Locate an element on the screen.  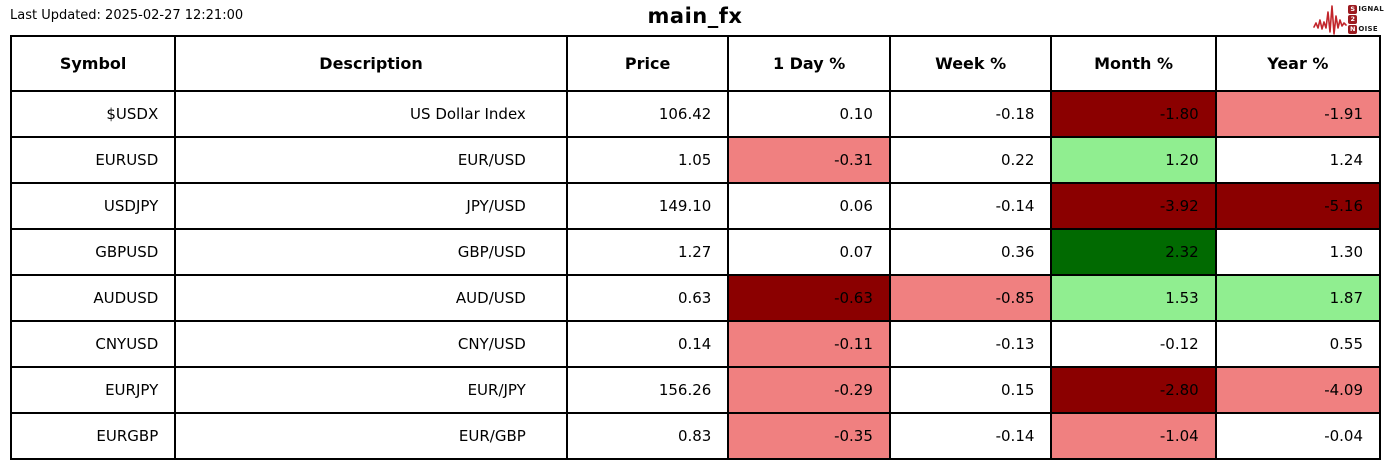
day-pct-cell: 0.07 is located at coordinates (809, 252).